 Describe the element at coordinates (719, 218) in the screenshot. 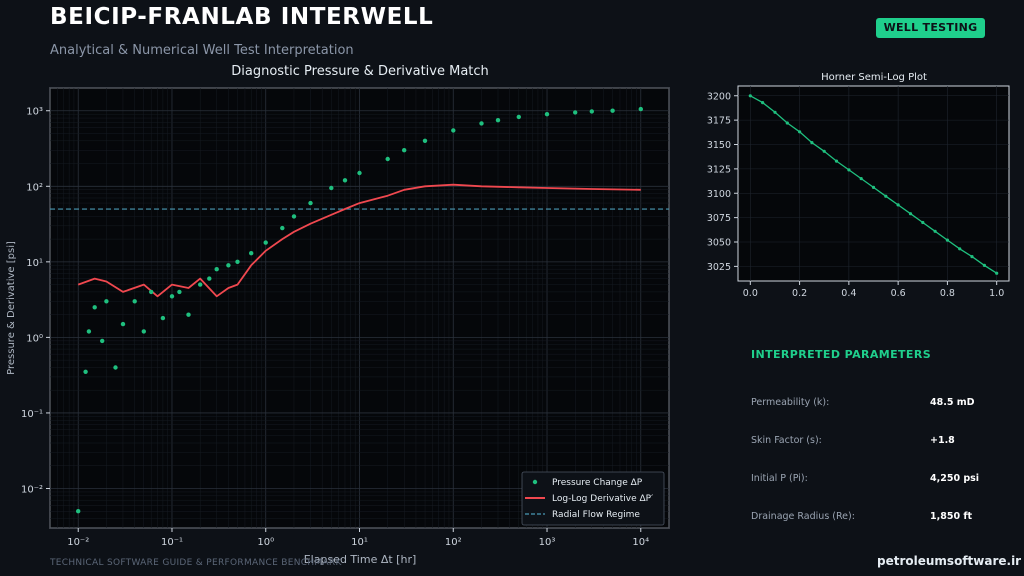

I see `horner-y-tick-label: 3075` at that location.